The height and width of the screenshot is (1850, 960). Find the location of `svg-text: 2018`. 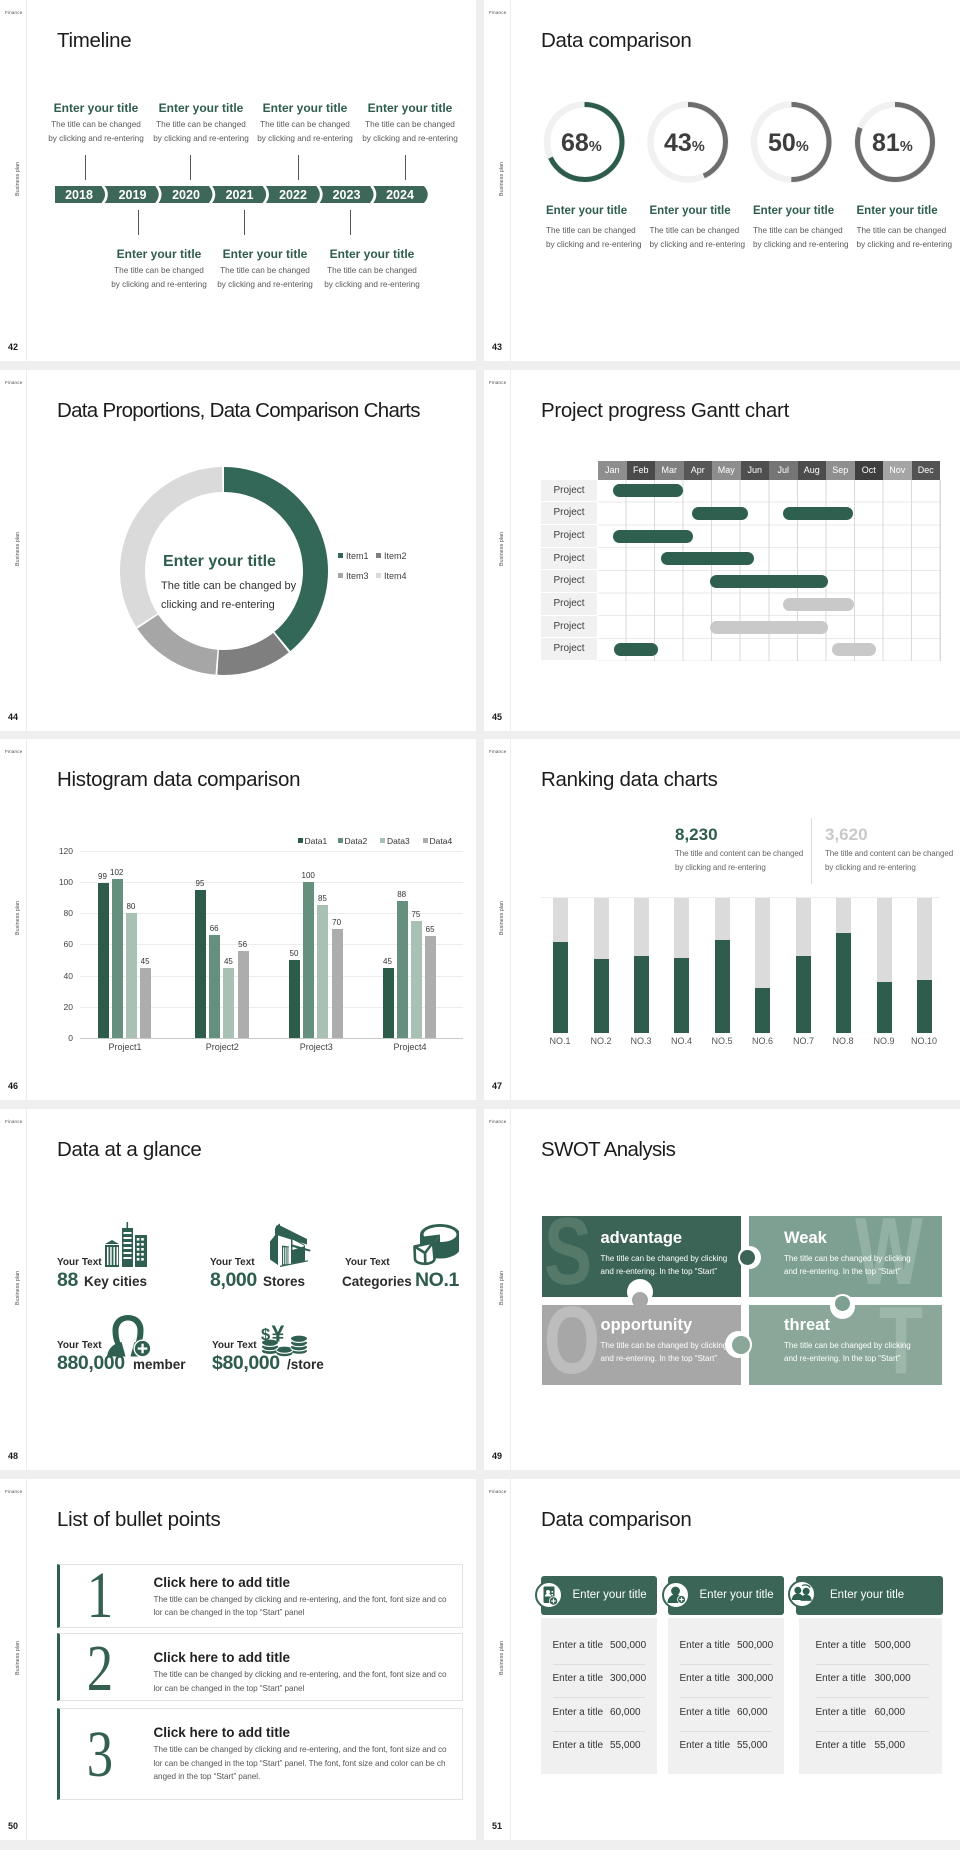

svg-text: 2018 is located at coordinates (79, 195).